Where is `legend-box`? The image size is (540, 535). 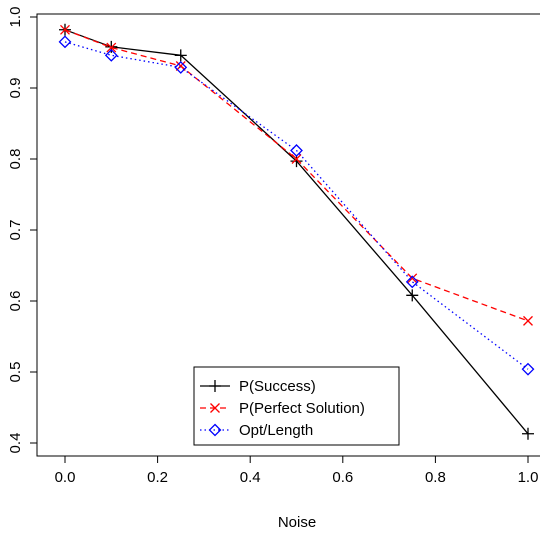 legend-box is located at coordinates (296, 406).